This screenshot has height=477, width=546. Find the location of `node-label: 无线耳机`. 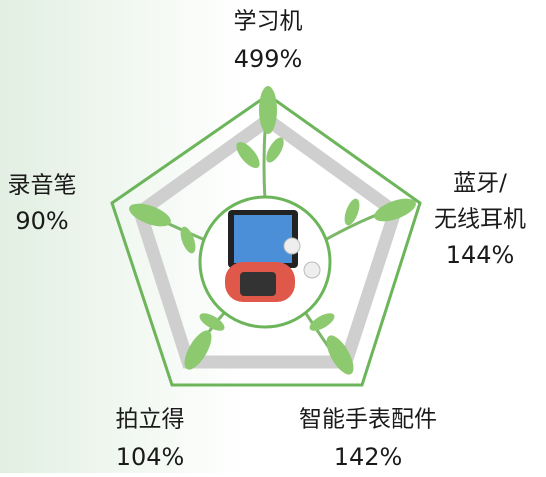

node-label: 无线耳机 is located at coordinates (480, 220).